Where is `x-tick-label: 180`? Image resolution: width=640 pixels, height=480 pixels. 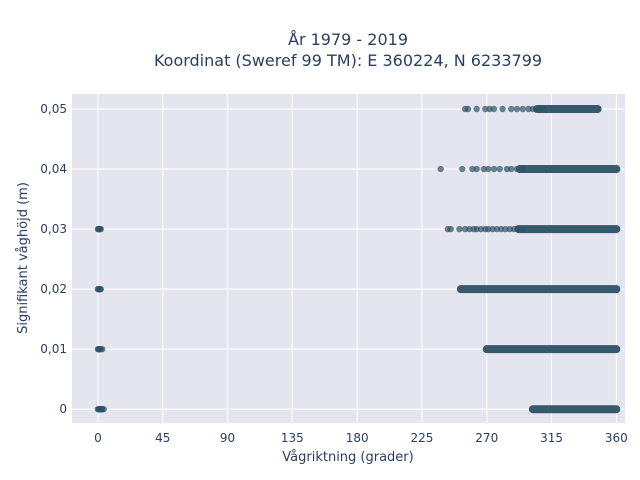 x-tick-label: 180 is located at coordinates (357, 438).